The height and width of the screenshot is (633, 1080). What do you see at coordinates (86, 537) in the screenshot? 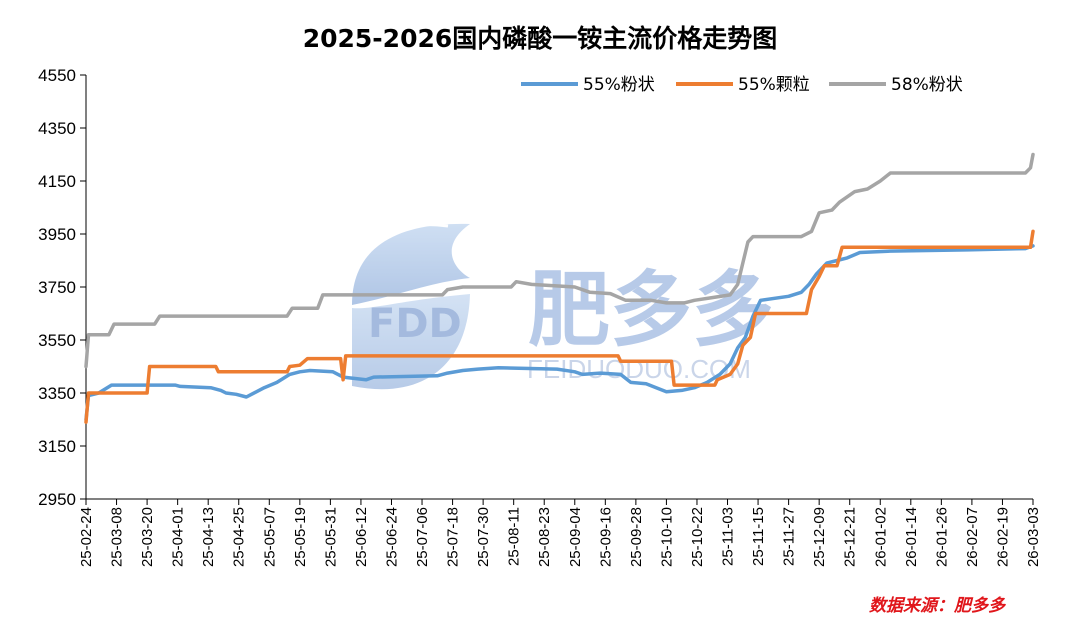
I see `x-tick-label: 25-02-24` at bounding box center [86, 537].